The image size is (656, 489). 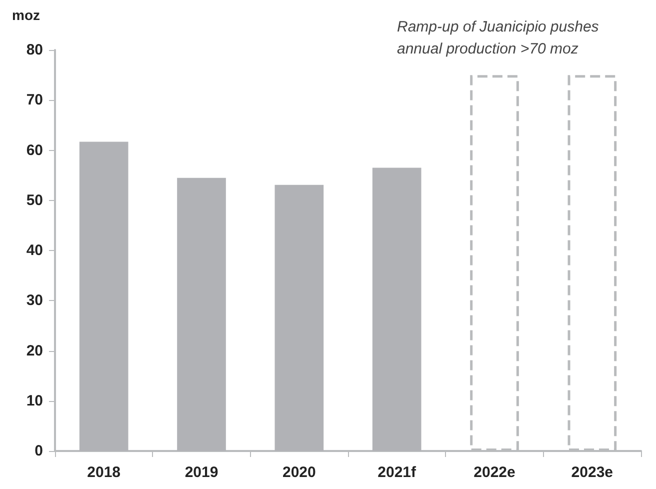 I want to click on y-axis-title: moz, so click(x=26, y=15).